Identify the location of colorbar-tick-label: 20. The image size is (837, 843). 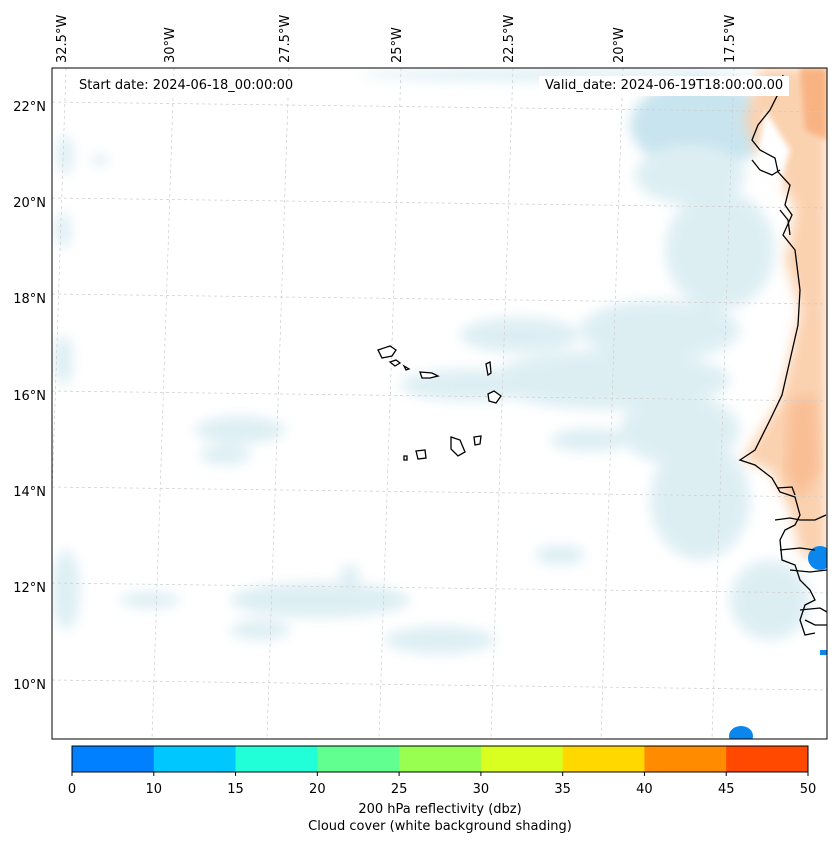
(317, 789).